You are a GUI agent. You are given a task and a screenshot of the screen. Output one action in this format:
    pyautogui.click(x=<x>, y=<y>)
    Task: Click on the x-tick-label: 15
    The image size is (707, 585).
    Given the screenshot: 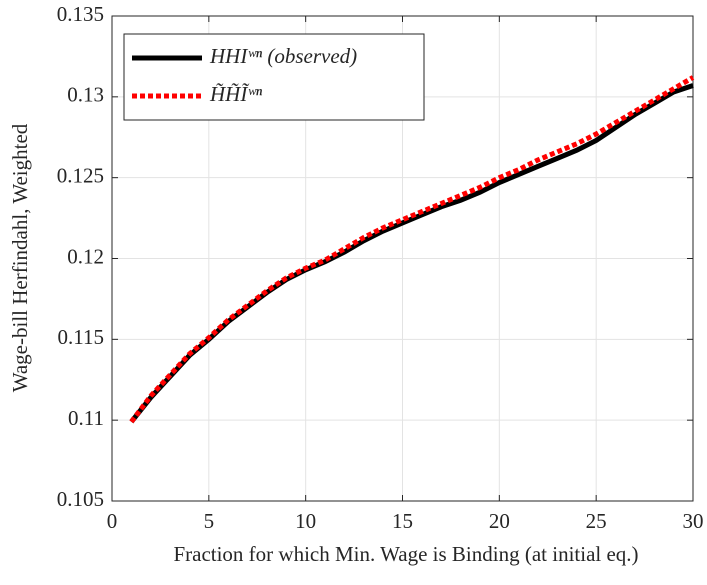 What is the action you would take?
    pyautogui.click(x=402, y=521)
    